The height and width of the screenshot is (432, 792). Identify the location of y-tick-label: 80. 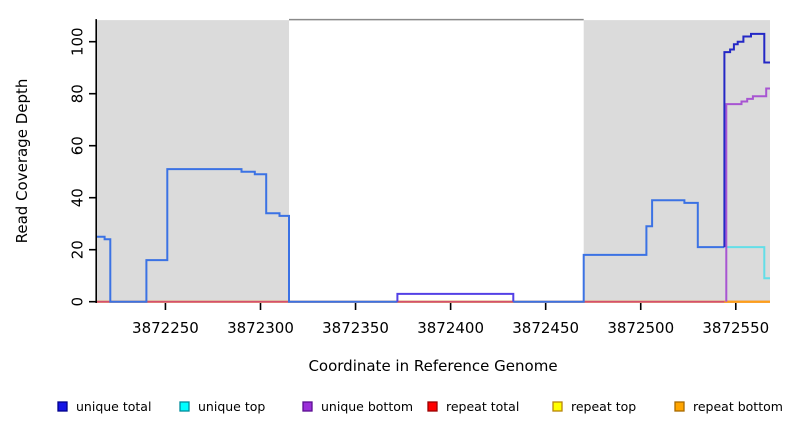
(78, 93).